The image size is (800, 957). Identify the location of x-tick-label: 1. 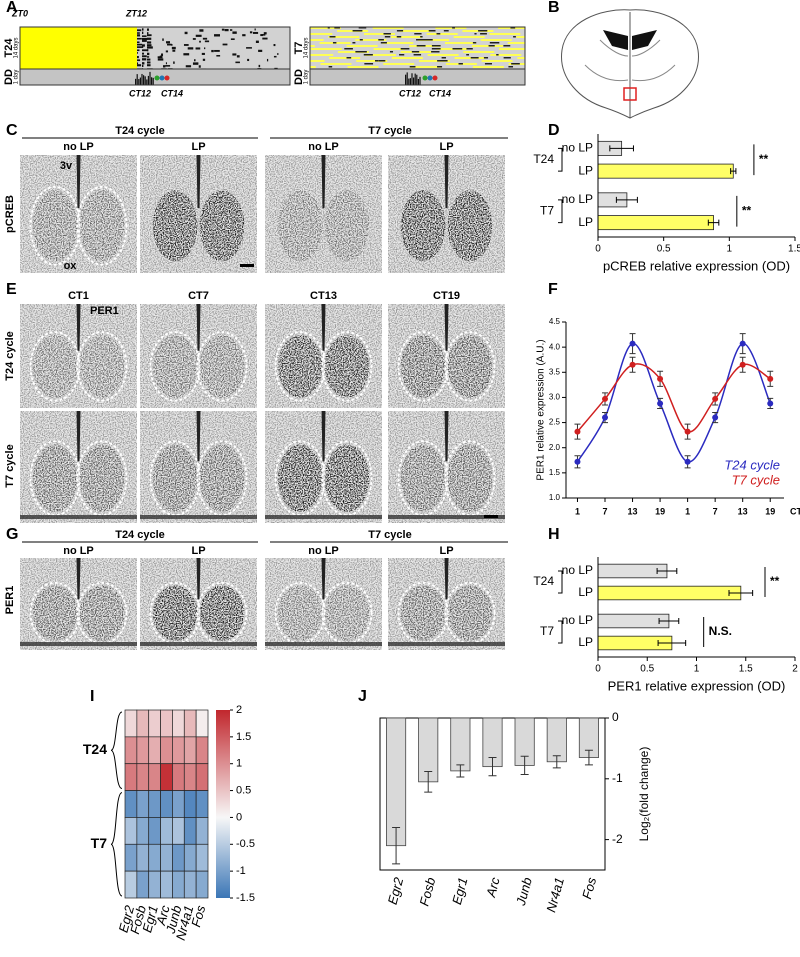
(577, 511).